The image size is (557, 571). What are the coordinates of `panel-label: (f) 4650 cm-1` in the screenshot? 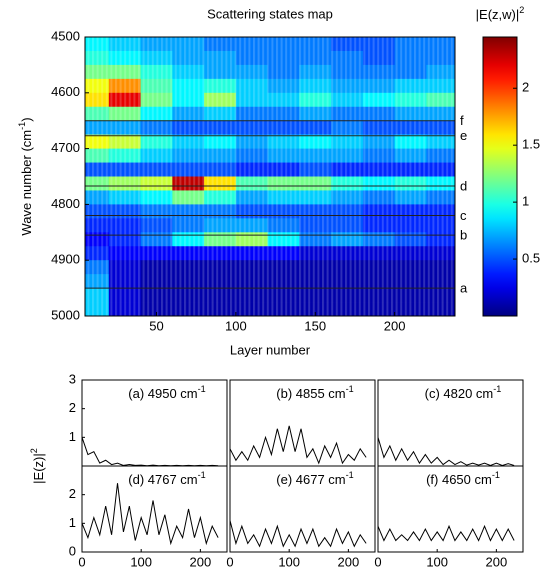 It's located at (463, 478).